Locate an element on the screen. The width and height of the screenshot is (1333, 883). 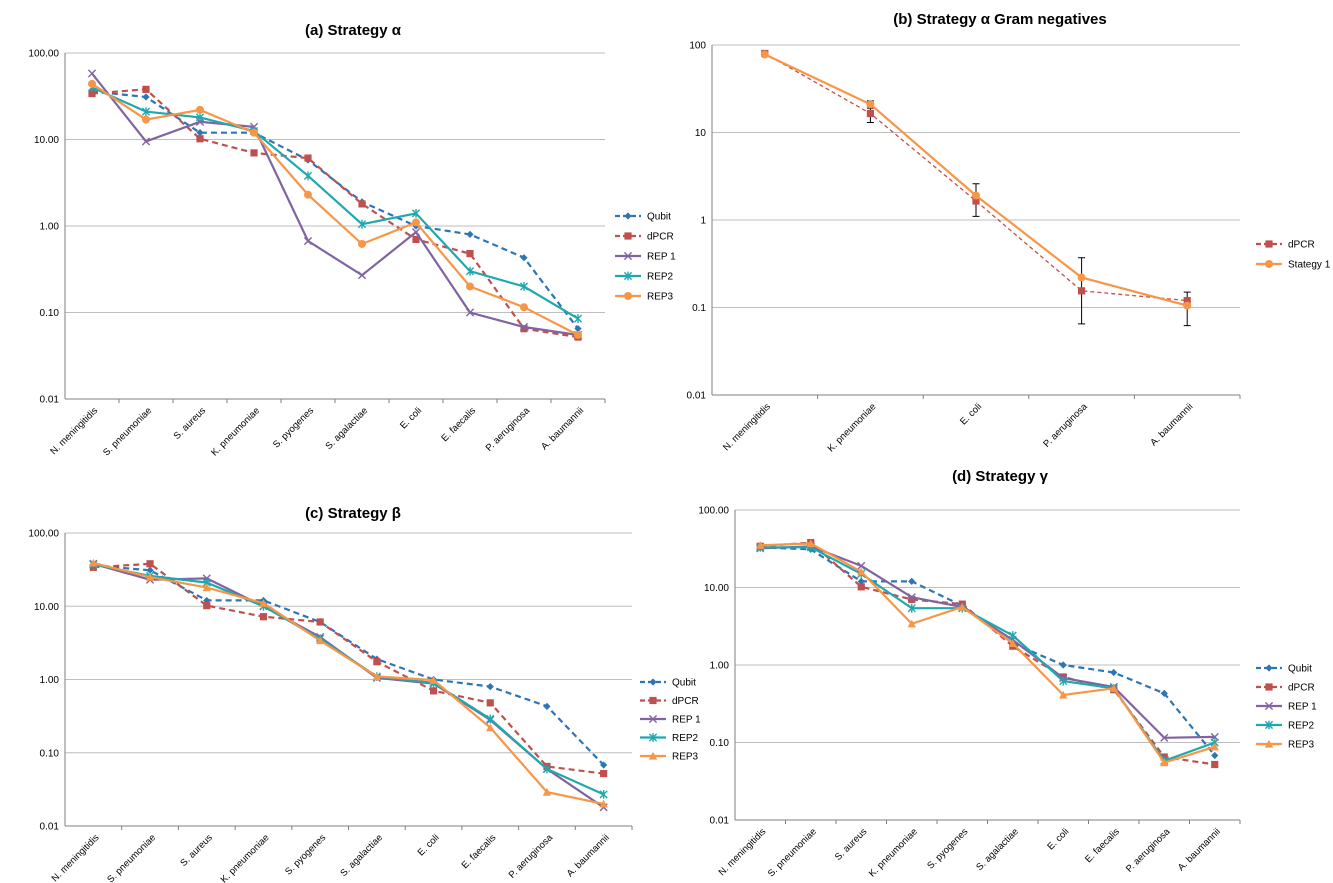
series-qubit is located at coordinates (348, 665).